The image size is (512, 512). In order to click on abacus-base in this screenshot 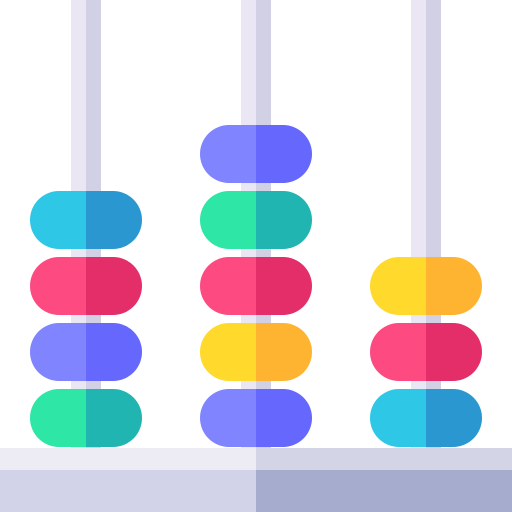, I will do `click(256, 480)`.